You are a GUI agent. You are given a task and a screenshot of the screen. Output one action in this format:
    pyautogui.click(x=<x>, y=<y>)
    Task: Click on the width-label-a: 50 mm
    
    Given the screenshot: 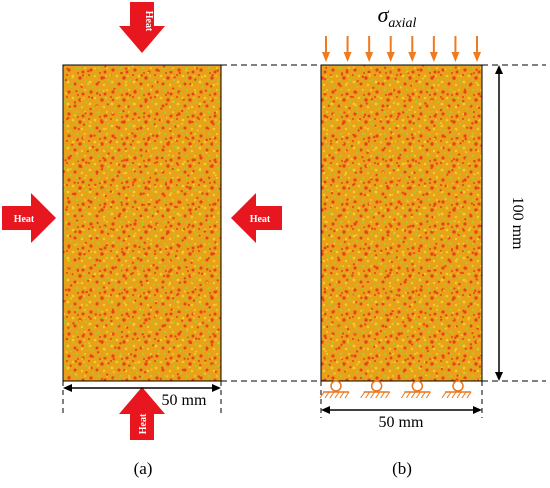 What is the action you would take?
    pyautogui.click(x=184, y=400)
    